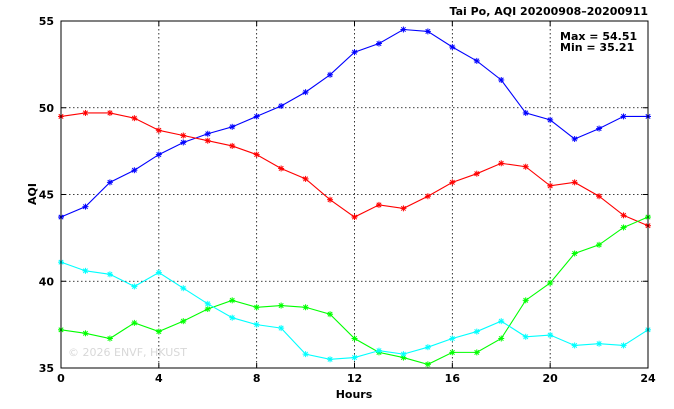  Describe the element at coordinates (47, 108) in the screenshot. I see `y-tick-label: 50` at that location.